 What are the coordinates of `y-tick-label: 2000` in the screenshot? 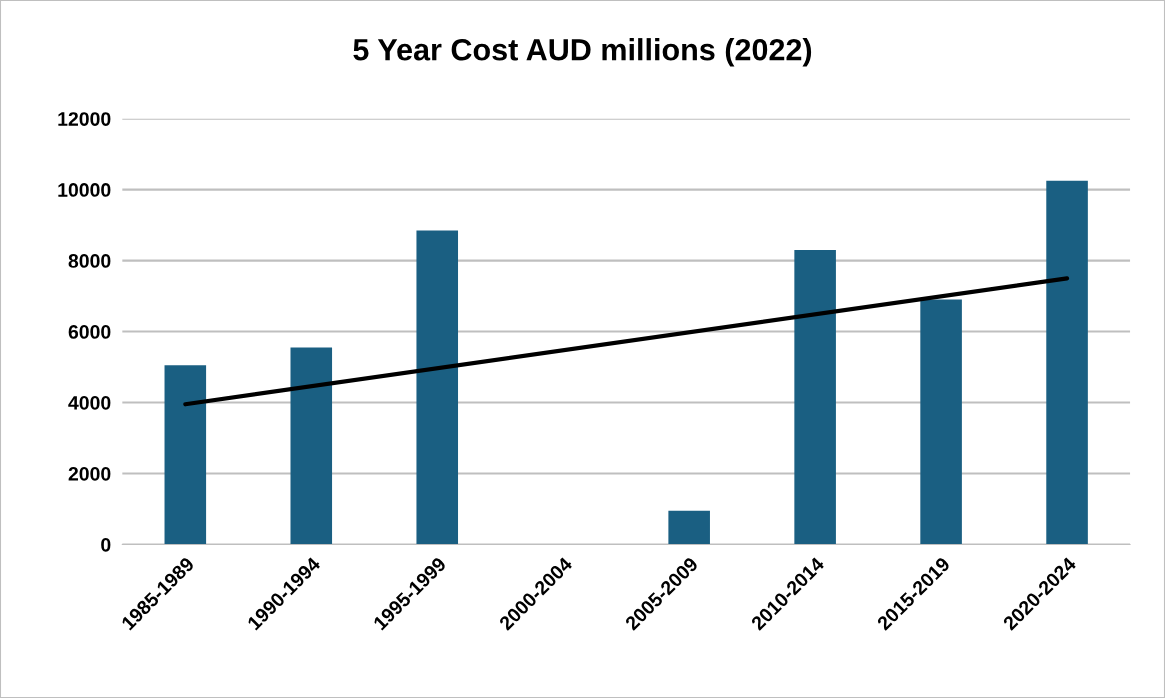 It's located at (89, 473).